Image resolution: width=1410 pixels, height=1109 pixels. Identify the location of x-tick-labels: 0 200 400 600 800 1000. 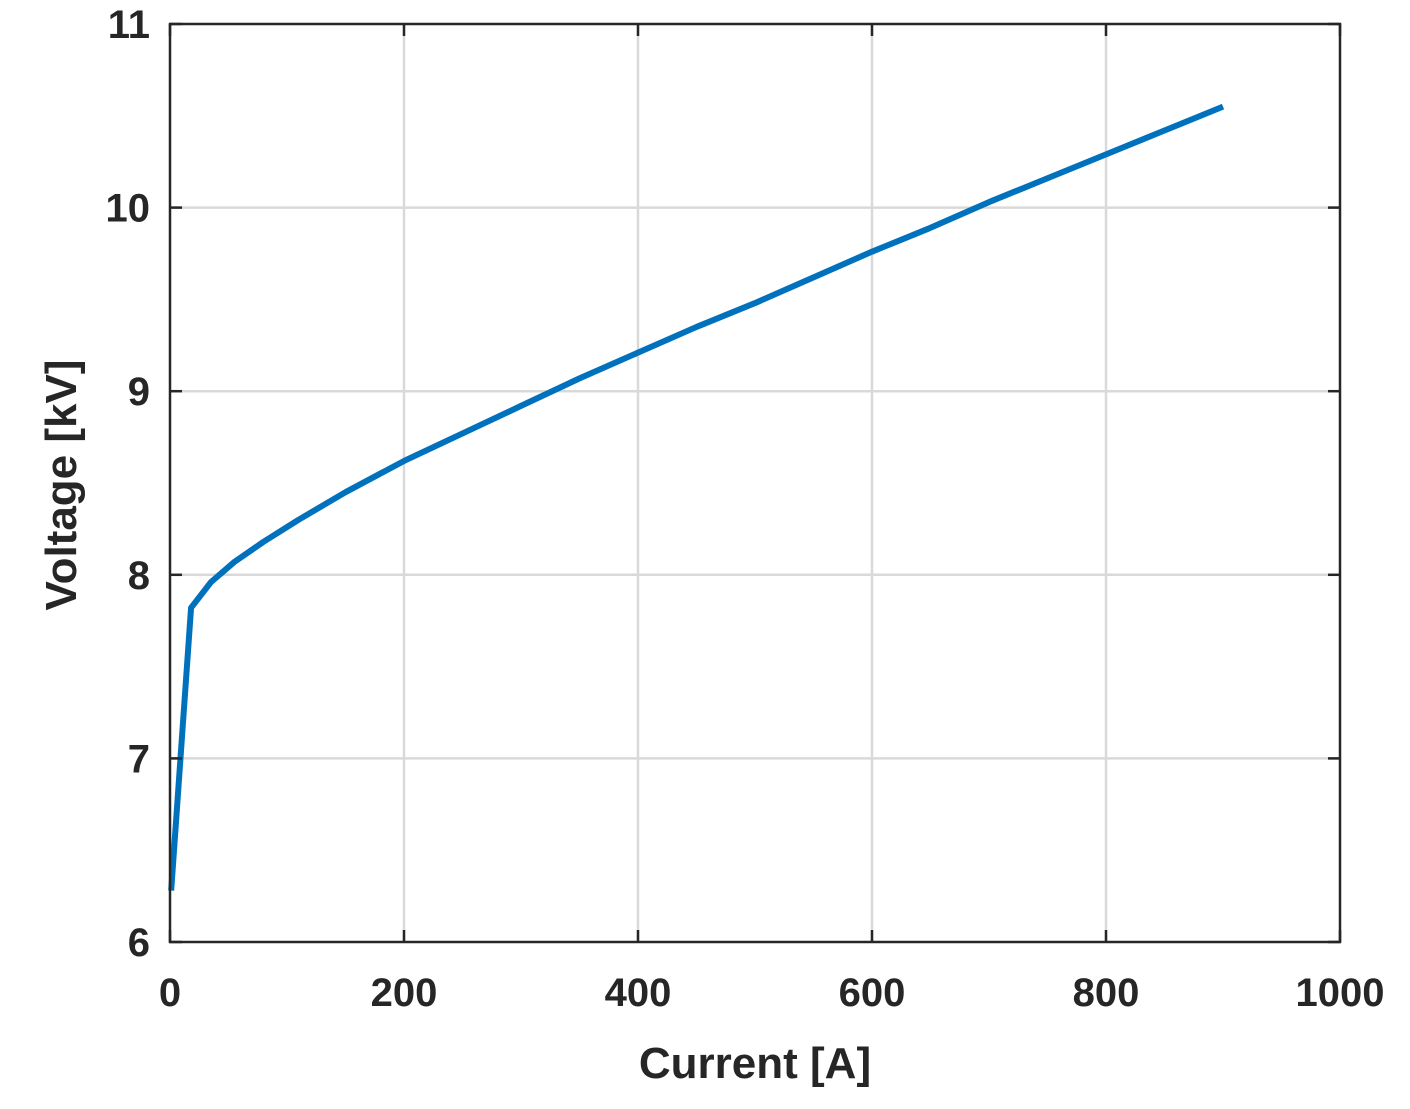
(772, 993).